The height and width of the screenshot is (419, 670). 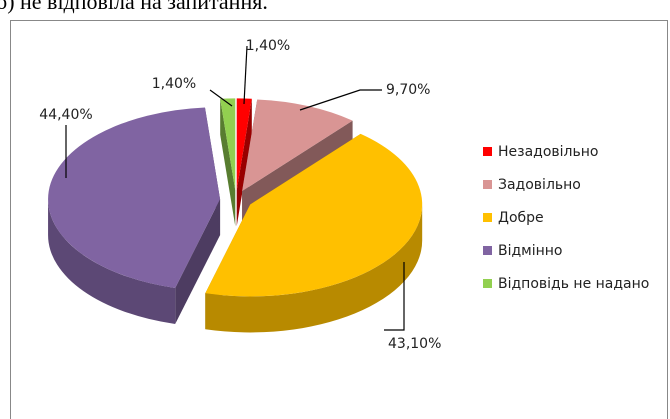 I want to click on caption: б) не відповіла на запитання., so click(x=134, y=7).